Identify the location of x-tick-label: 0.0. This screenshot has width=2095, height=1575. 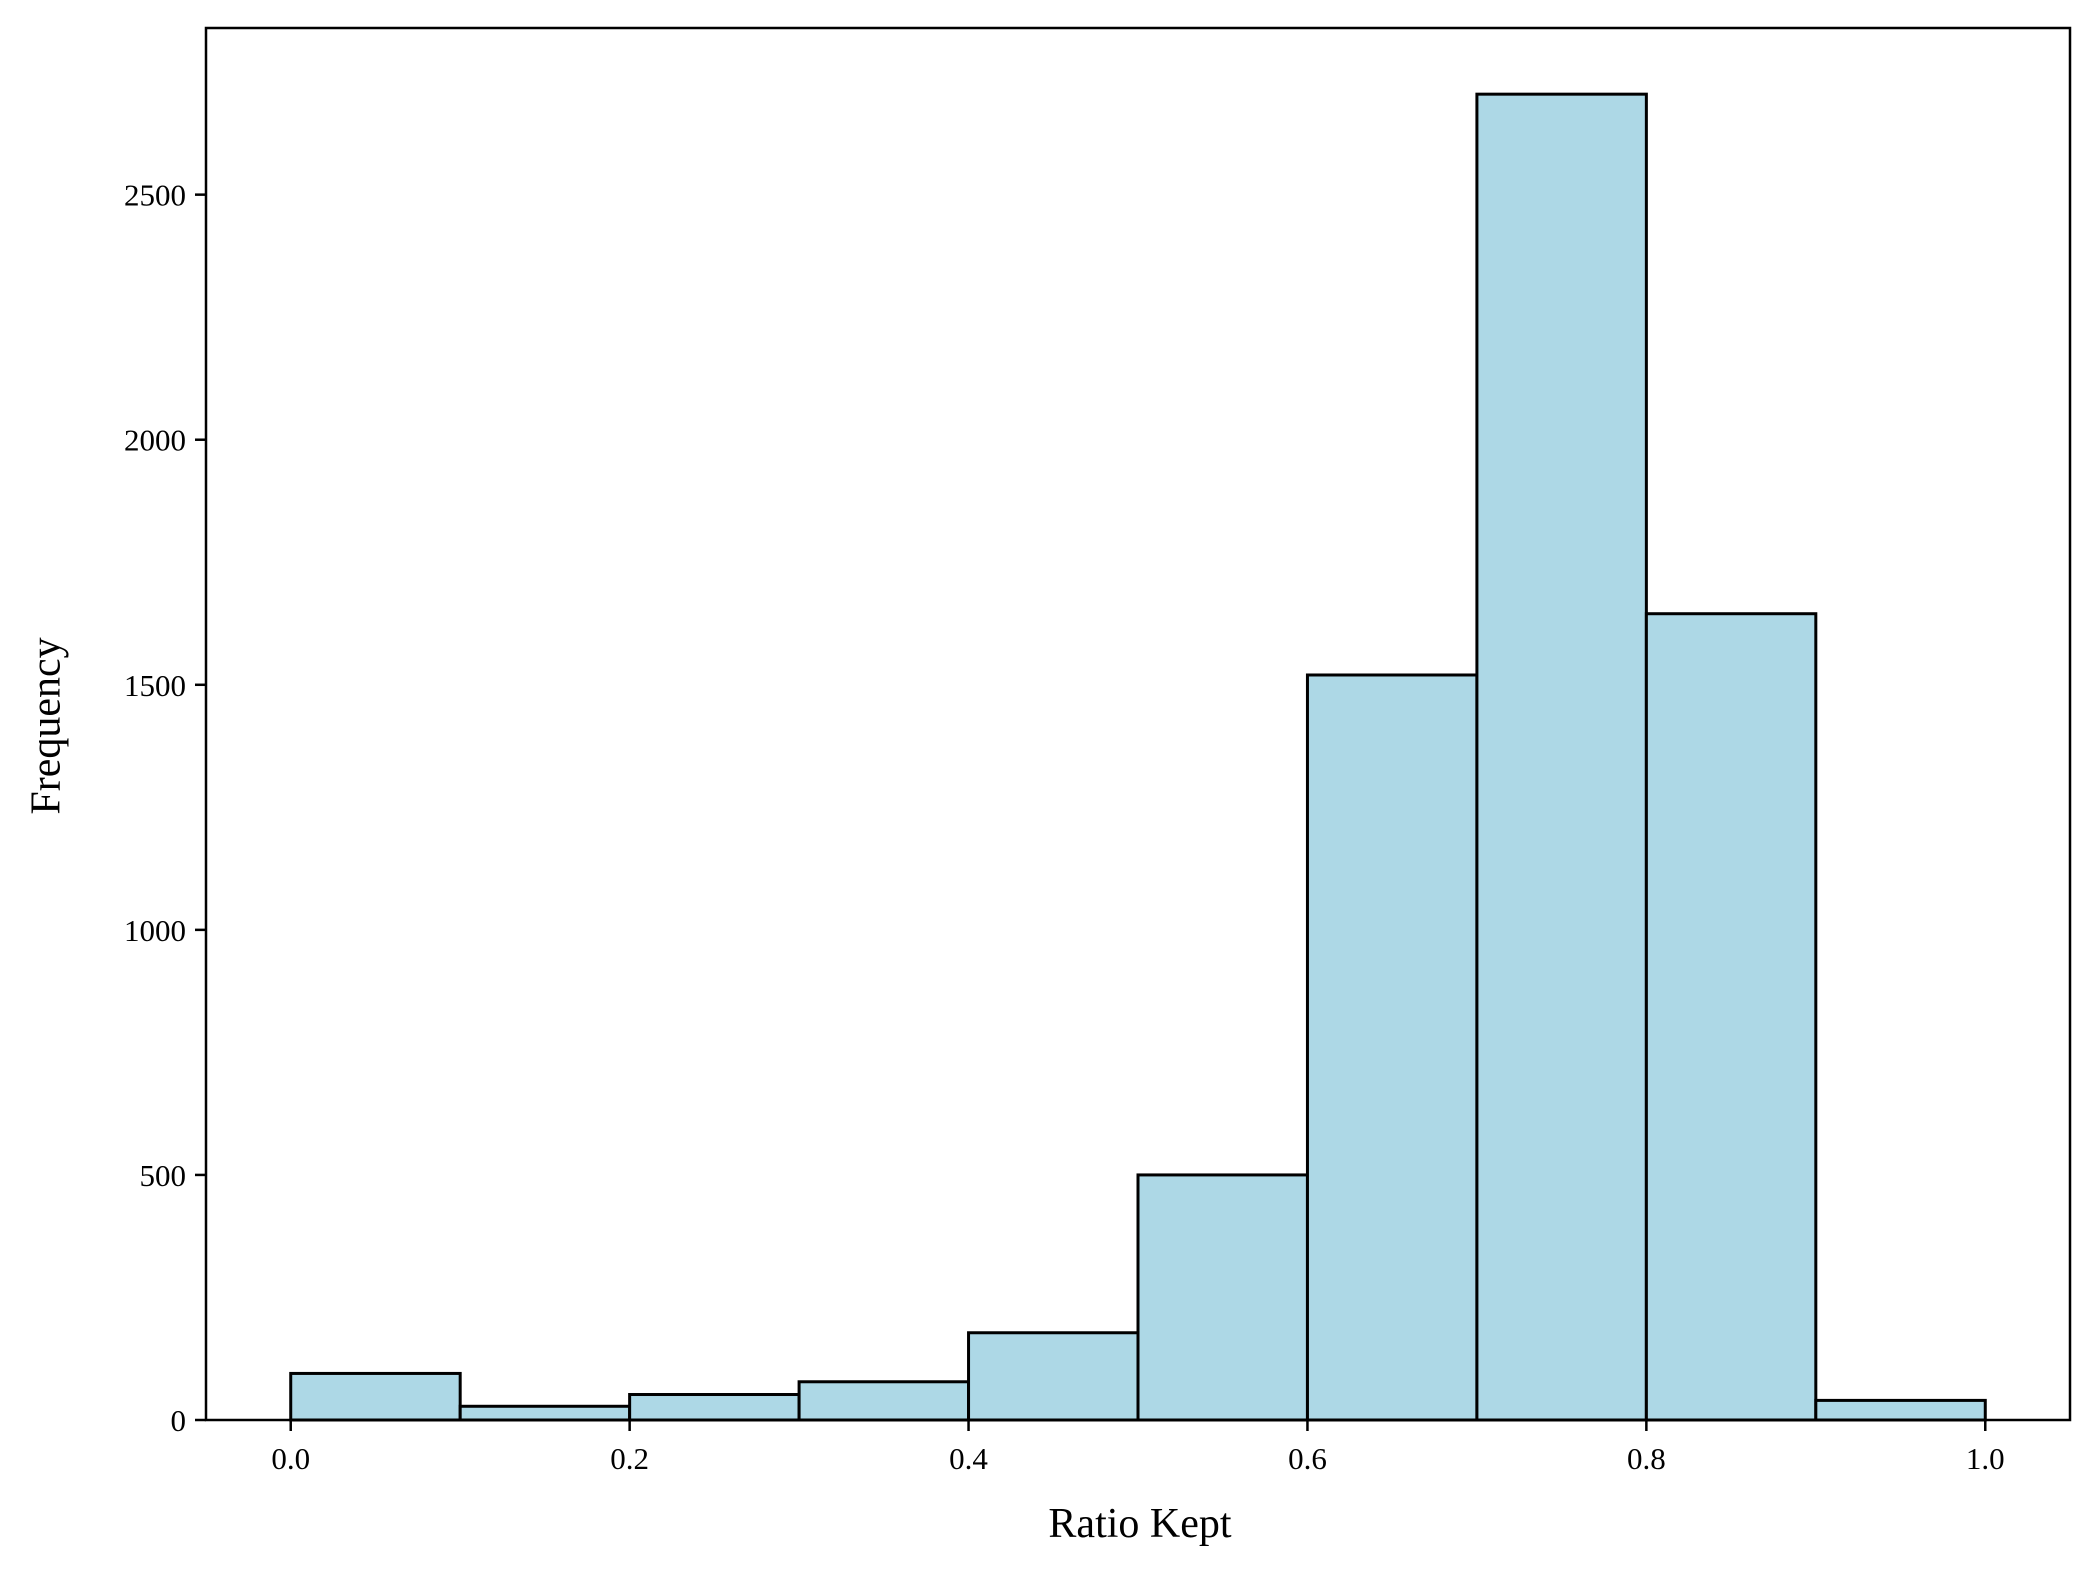
(290, 1458).